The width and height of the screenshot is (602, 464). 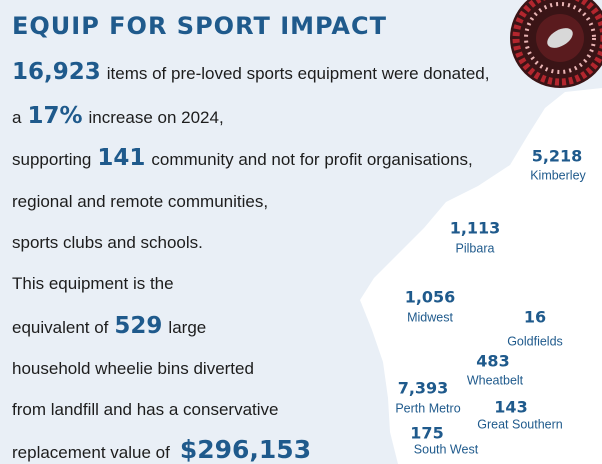 What do you see at coordinates (535, 341) in the screenshot?
I see `region-name: Goldfields` at bounding box center [535, 341].